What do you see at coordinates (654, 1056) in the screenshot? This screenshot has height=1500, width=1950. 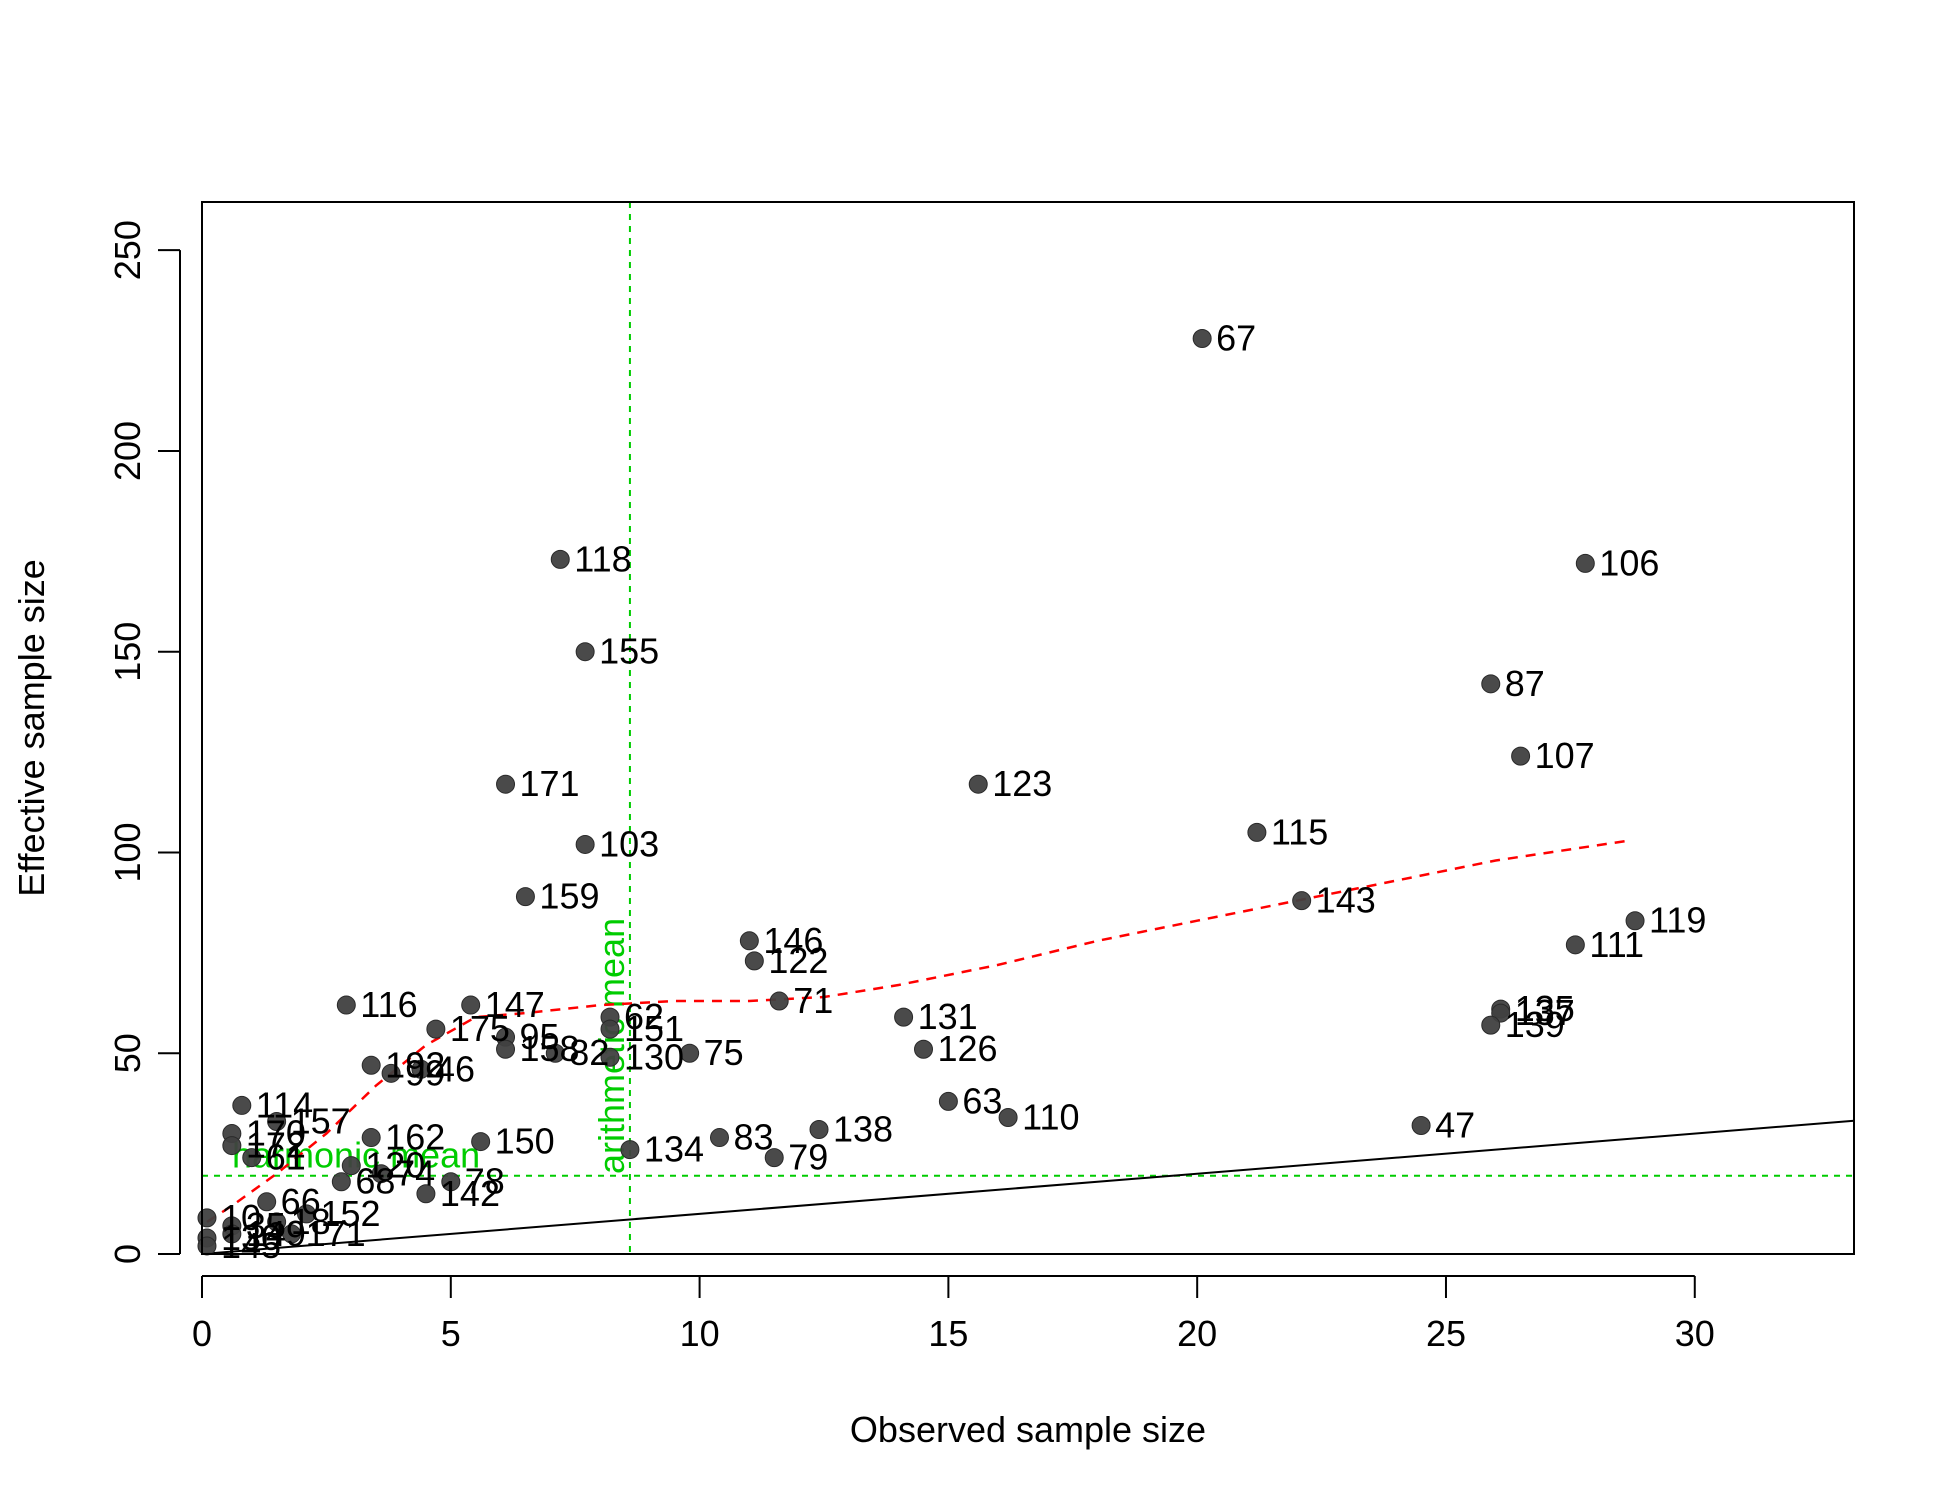 I see `point-label: 130` at bounding box center [654, 1056].